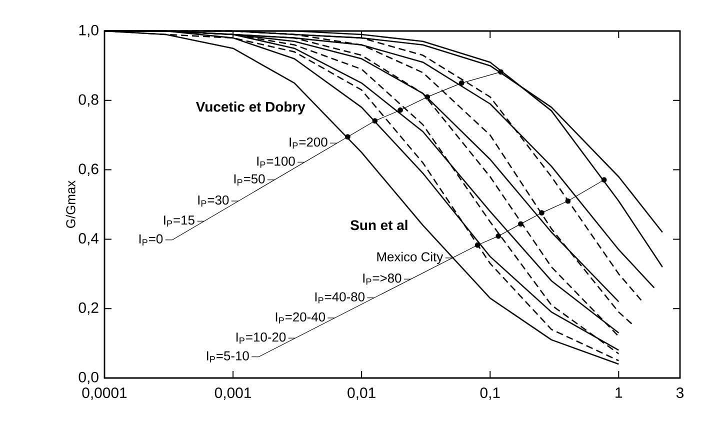 This screenshot has height=421, width=719. What do you see at coordinates (227, 356) in the screenshot?
I see `annotation: I$_{P}$=5-10` at bounding box center [227, 356].